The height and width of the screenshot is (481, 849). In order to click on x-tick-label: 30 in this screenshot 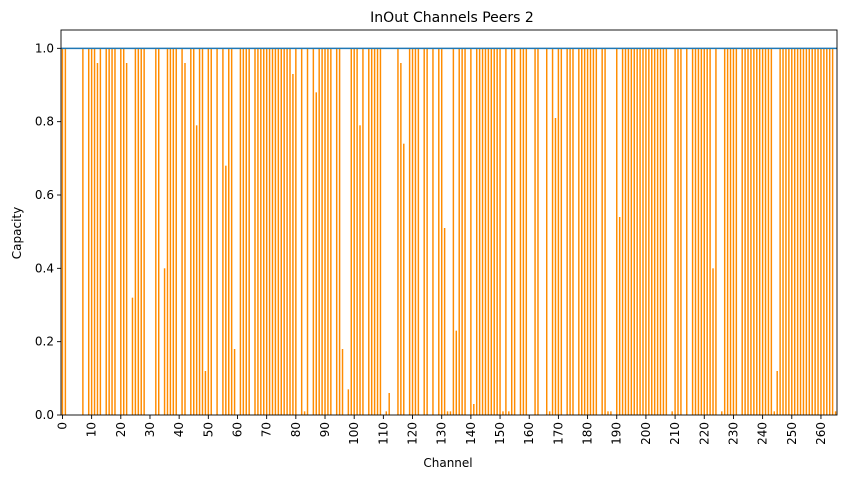, I will do `click(150, 429)`.